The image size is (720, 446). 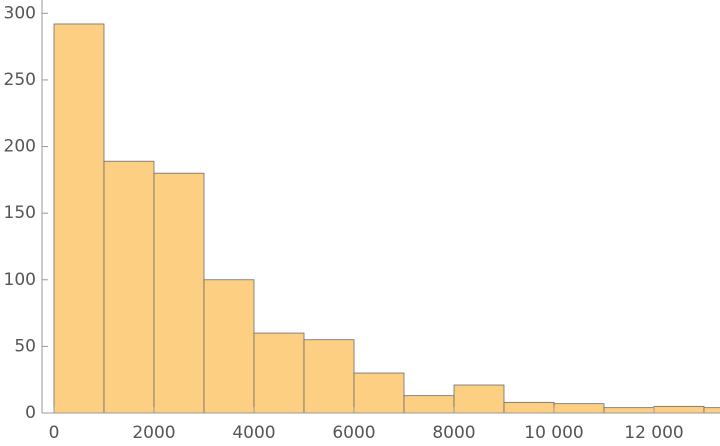 What do you see at coordinates (20, 213) in the screenshot?
I see `y-tick-label: 150` at bounding box center [20, 213].